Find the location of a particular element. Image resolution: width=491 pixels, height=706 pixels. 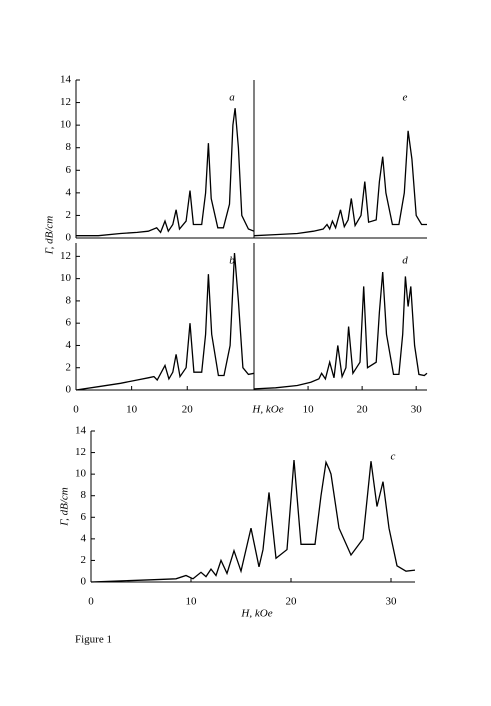

panel-label: c is located at coordinates (393, 457).